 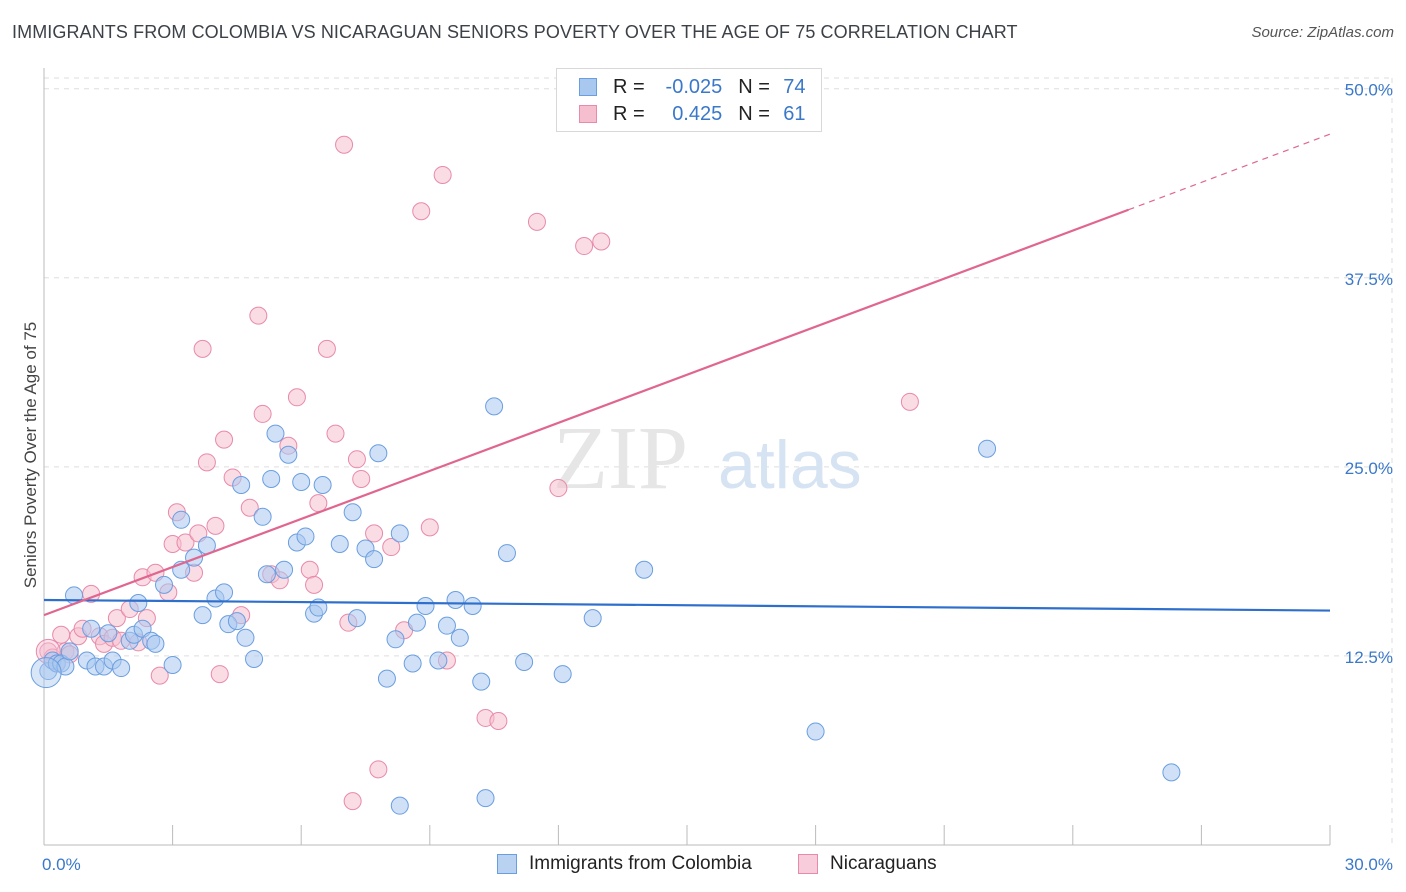 What do you see at coordinates (794, 86) in the screenshot?
I see `legend-n-value: 74` at bounding box center [794, 86].